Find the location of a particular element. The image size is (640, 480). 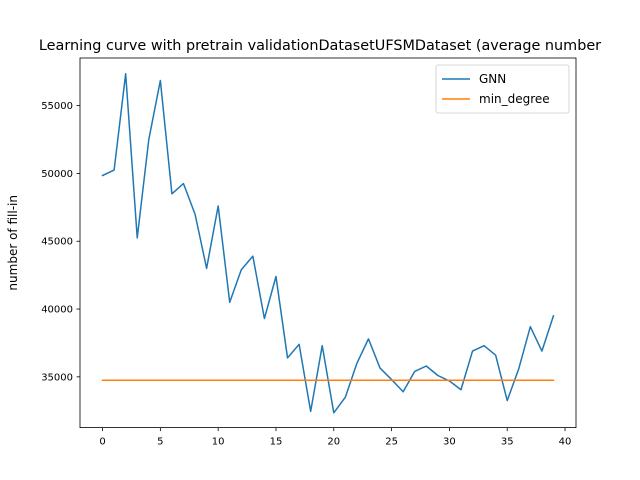

legend-label: min_degree is located at coordinates (514, 99).